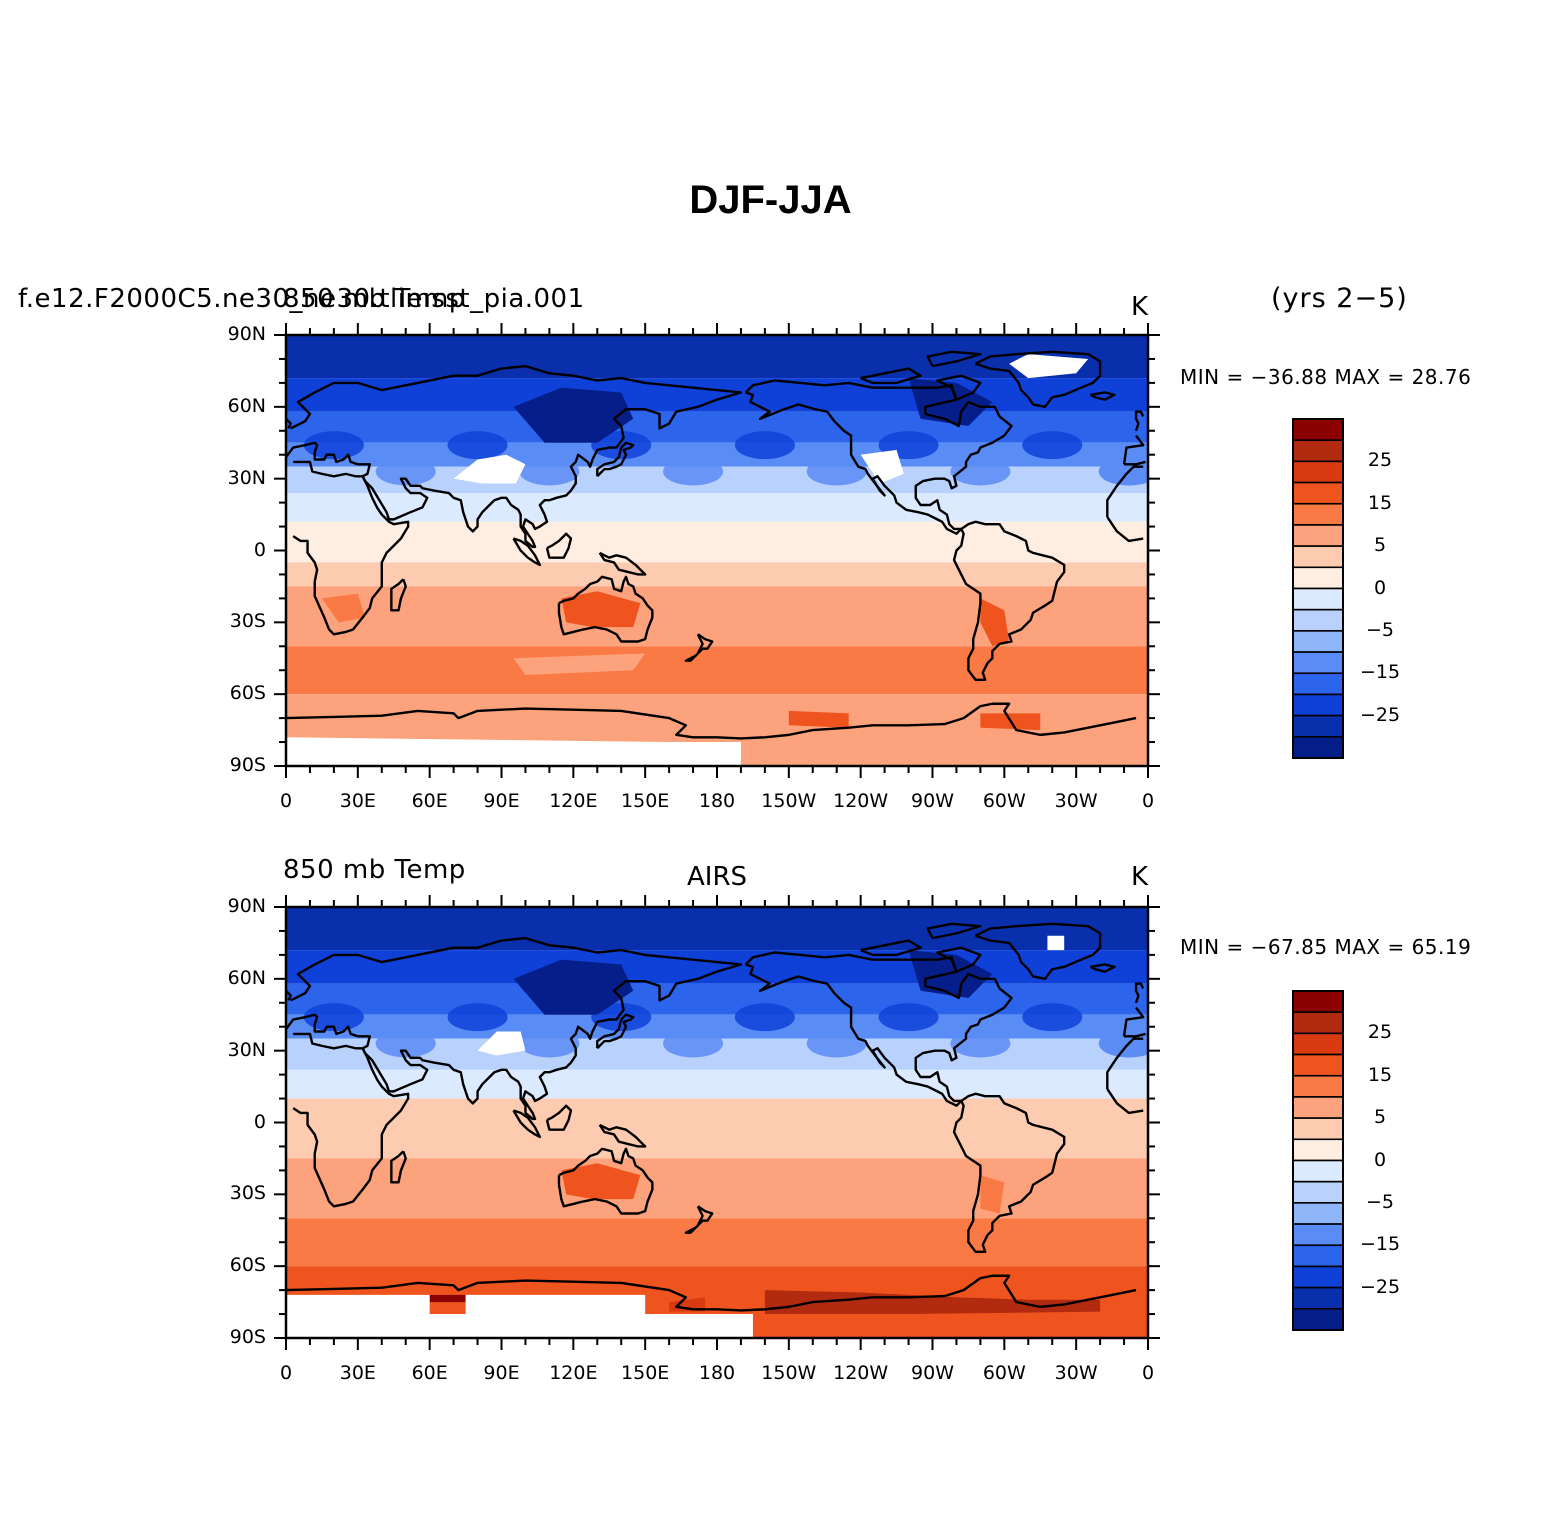  Describe the element at coordinates (1380, 629) in the screenshot. I see `colorbar-label: −5` at that location.